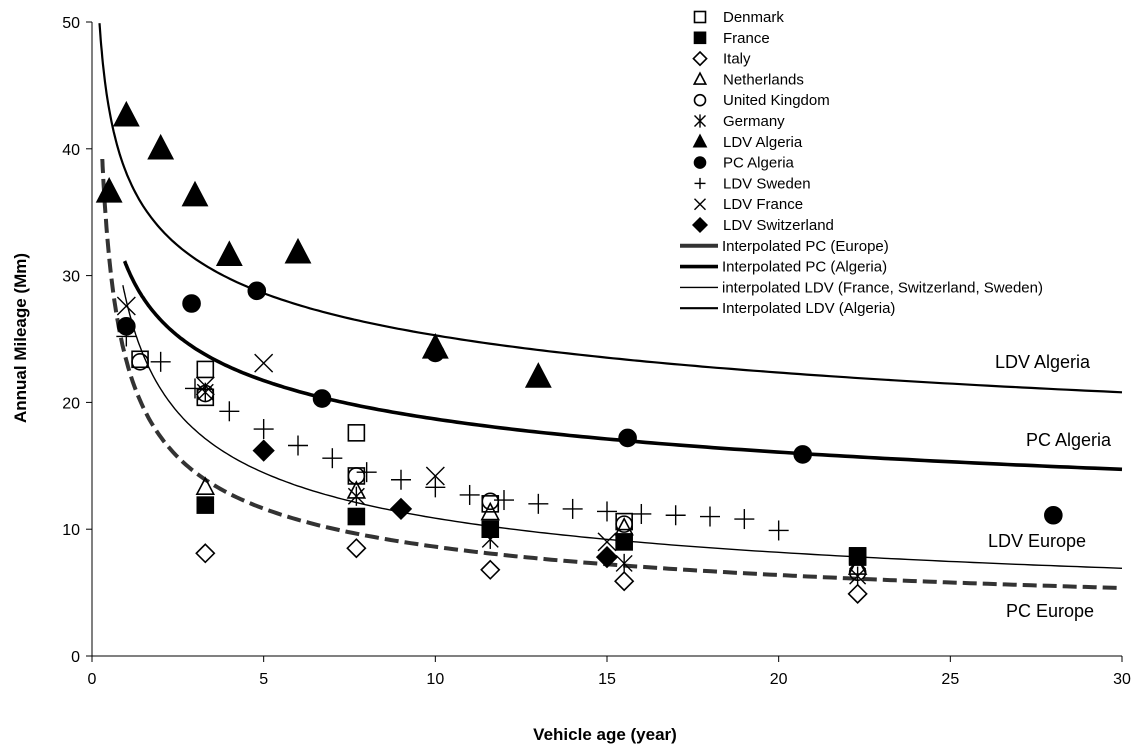 The width and height of the screenshot is (1136, 749). Describe the element at coordinates (700, 17) in the screenshot. I see `legend-marker-denmark` at that location.